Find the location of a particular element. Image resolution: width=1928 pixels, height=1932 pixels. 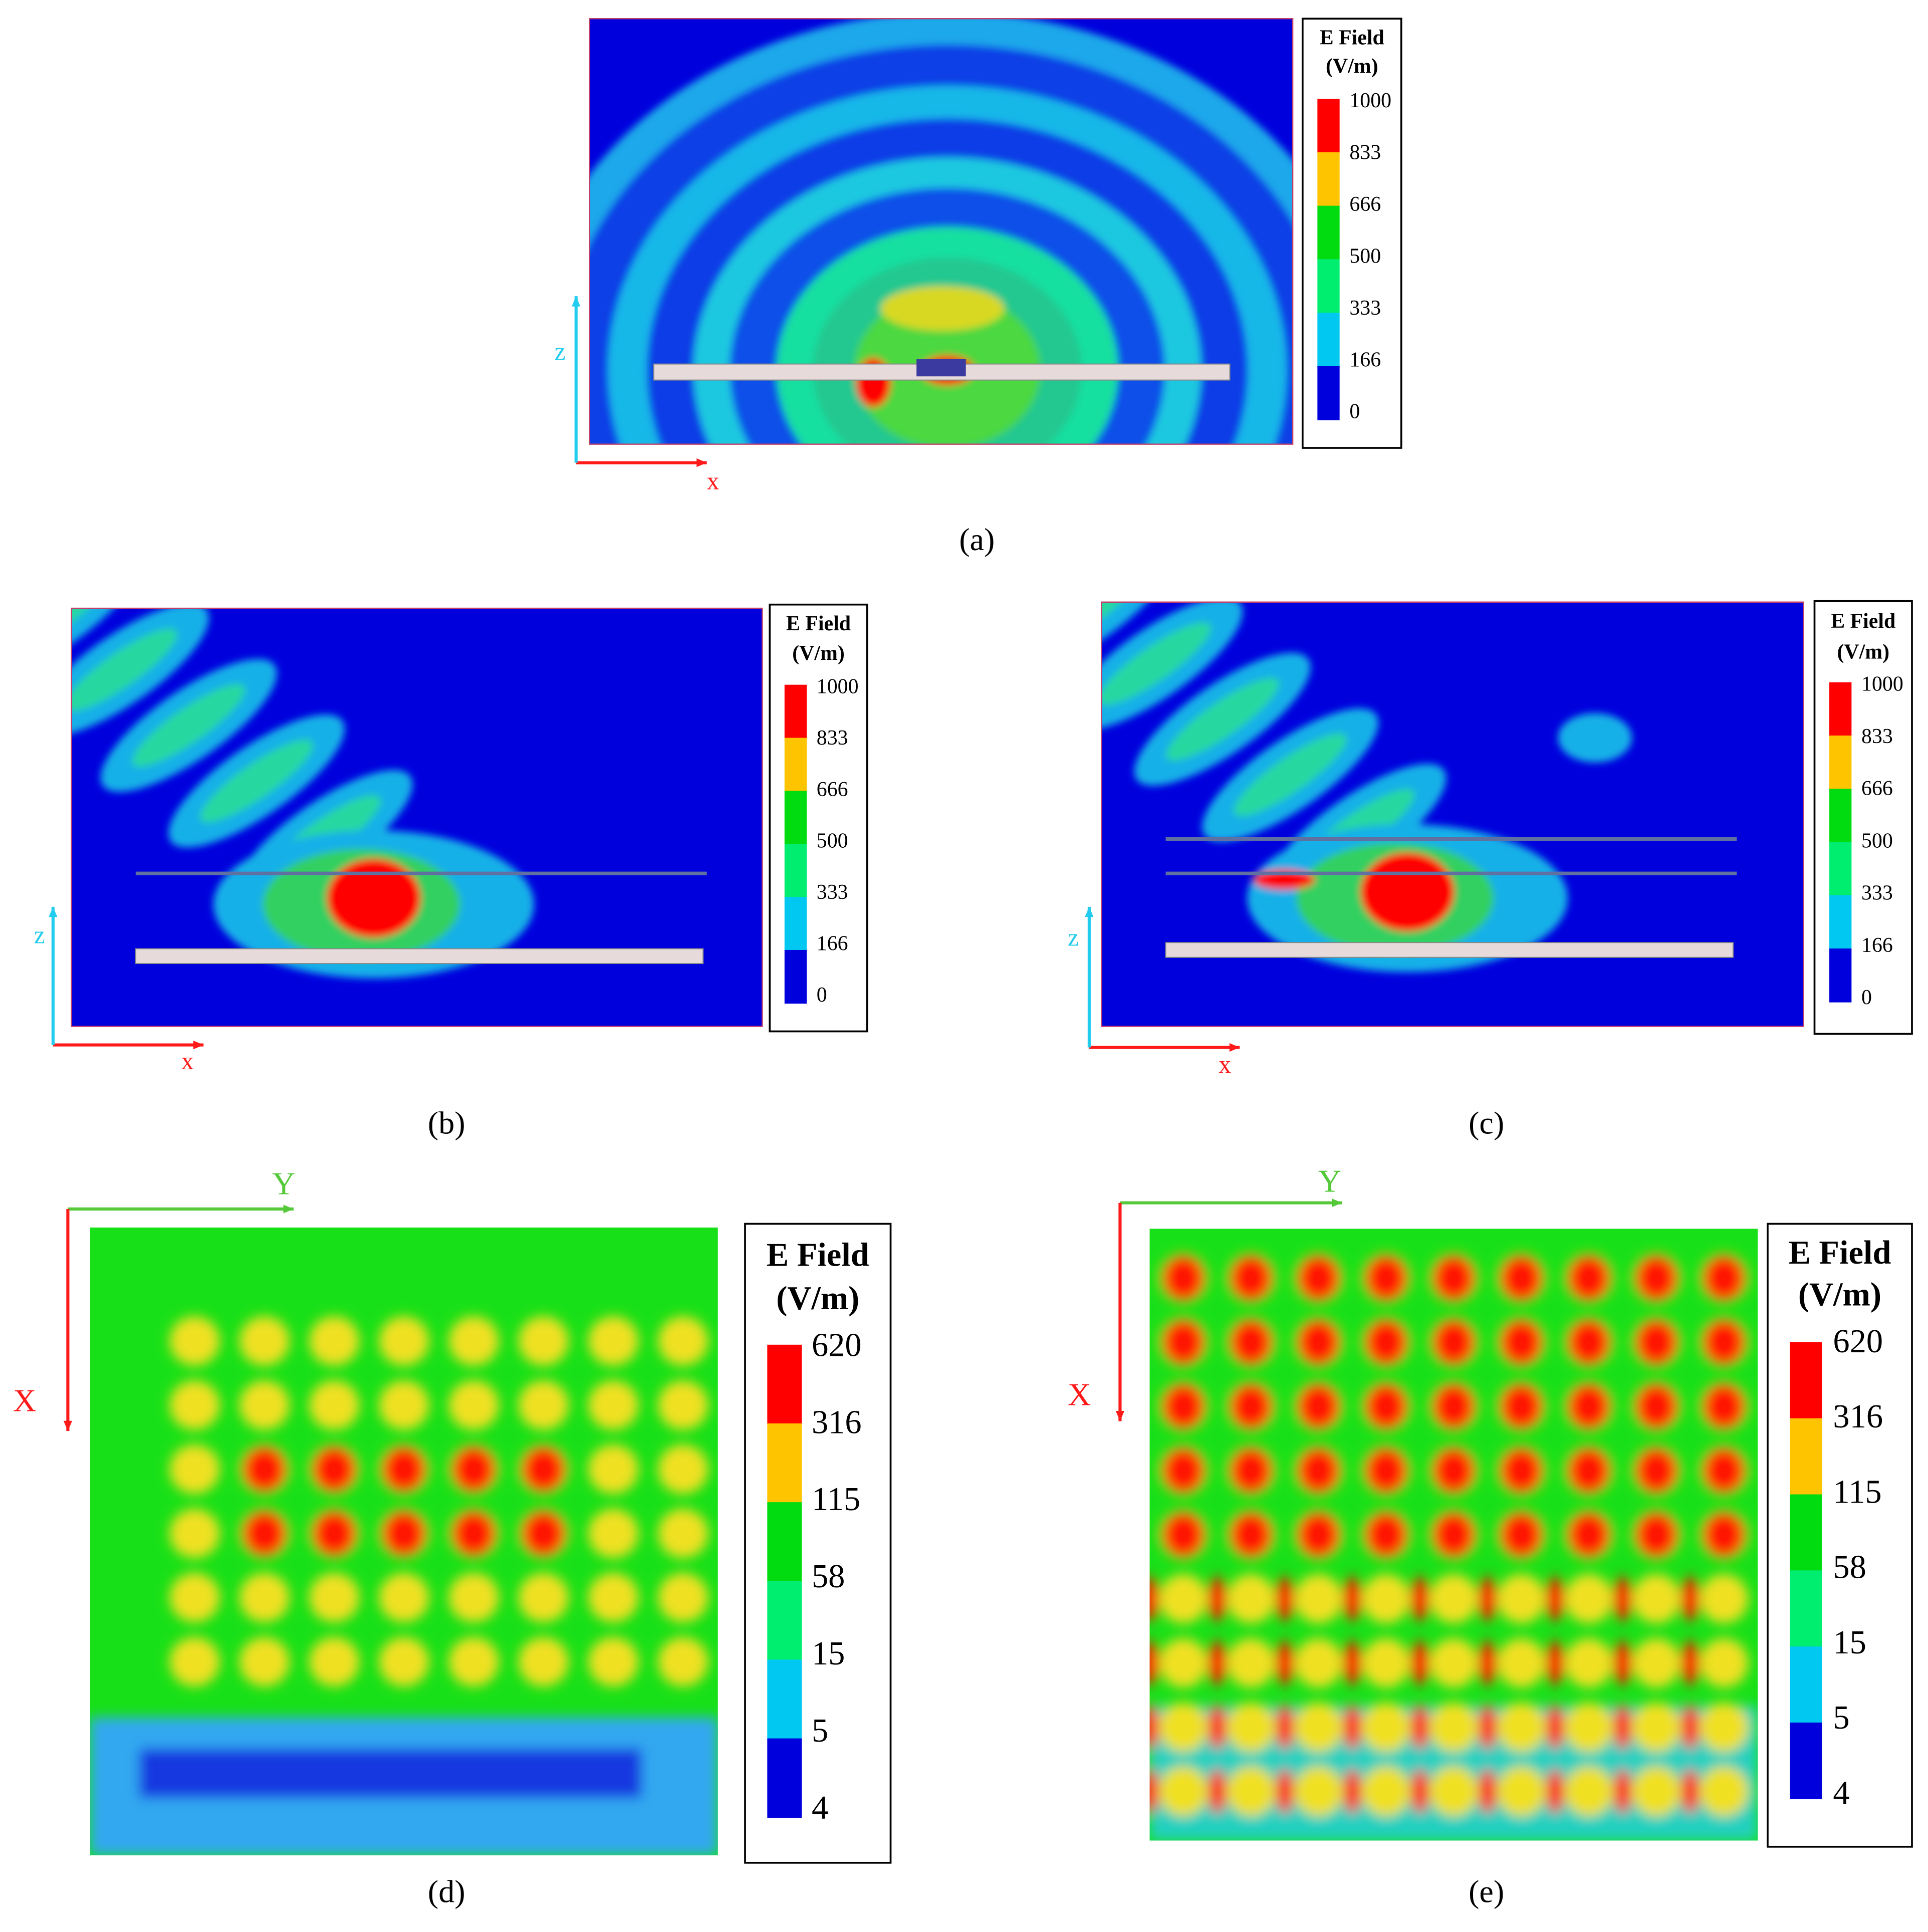

low-zone is located at coordinates (390, 1773).